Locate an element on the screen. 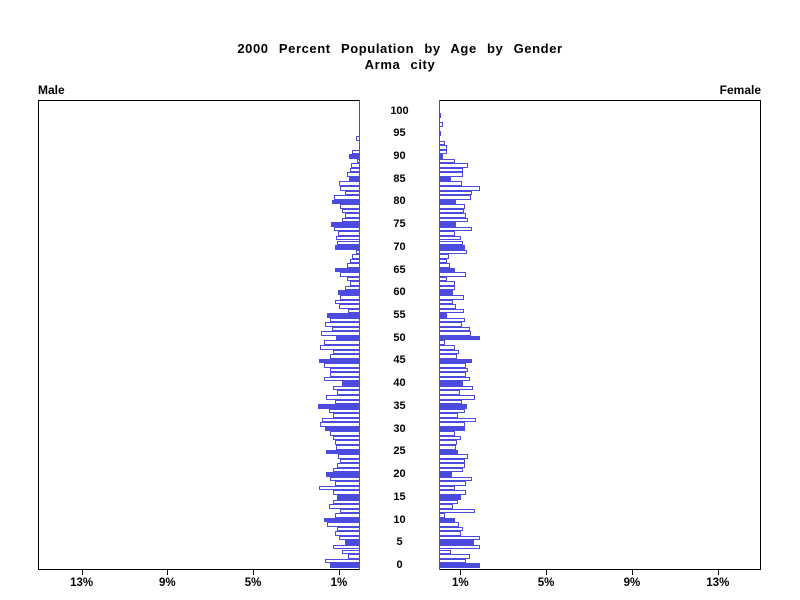 This screenshot has height=600, width=800. age-axis-label-100: 100 is located at coordinates (399, 110).